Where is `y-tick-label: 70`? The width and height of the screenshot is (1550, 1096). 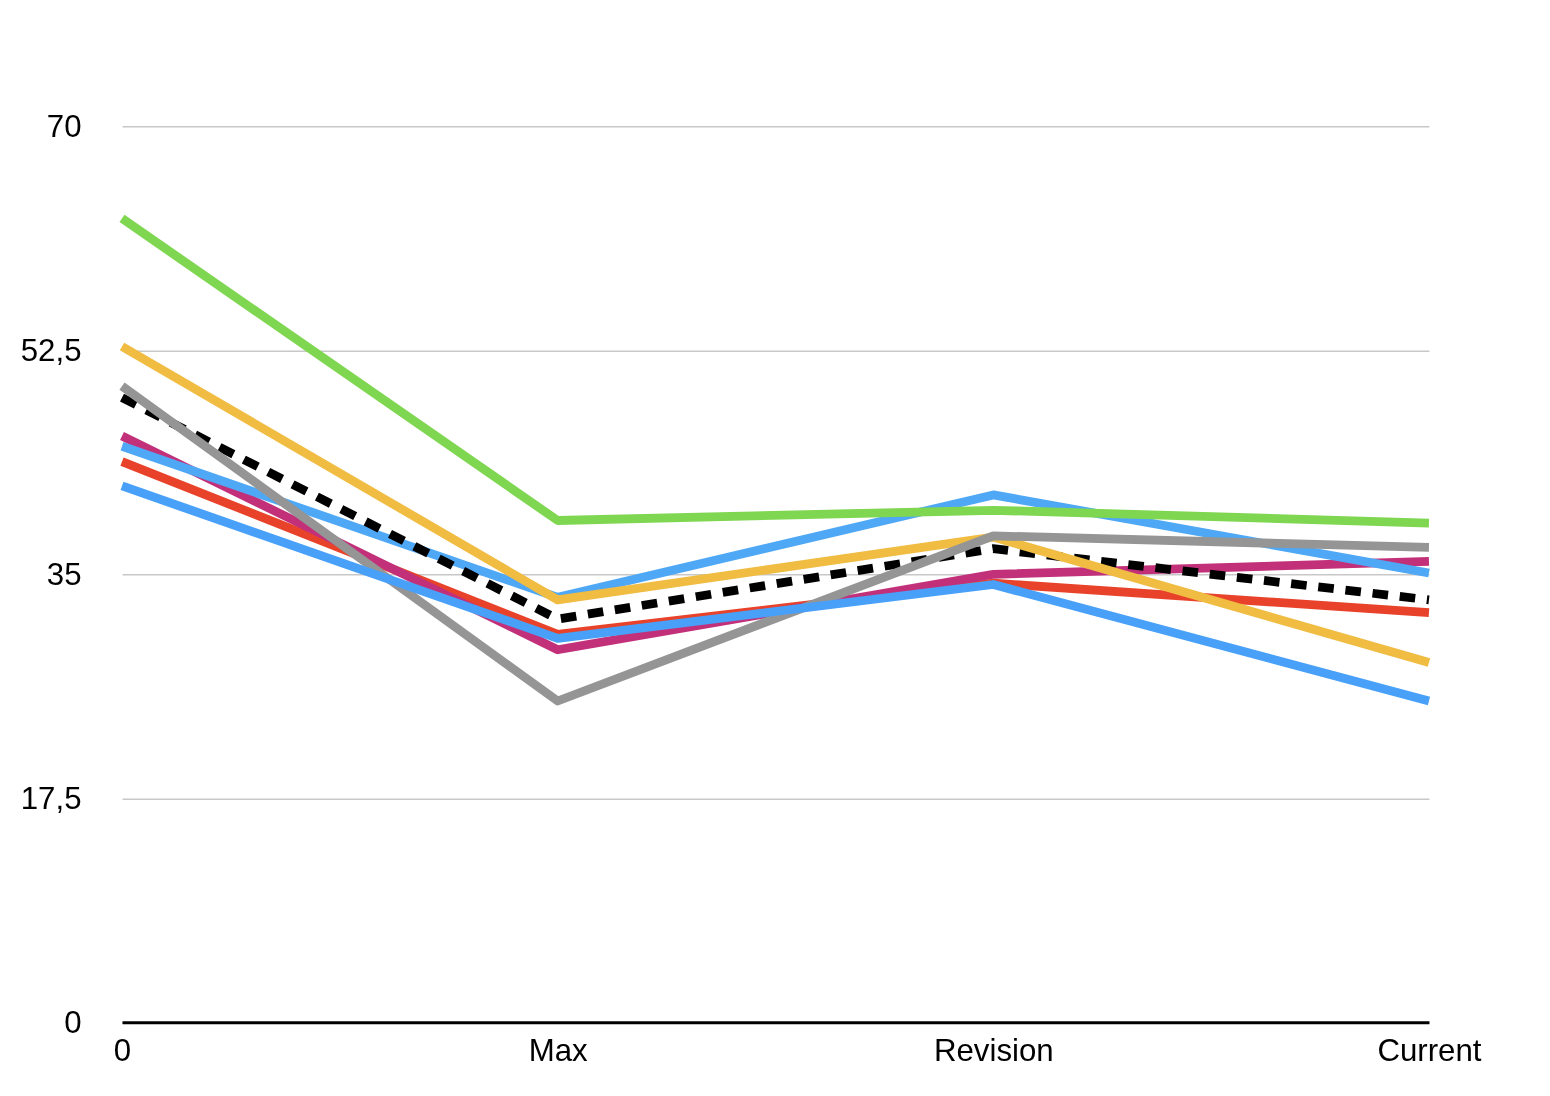
y-tick-label: 70 is located at coordinates (64, 126).